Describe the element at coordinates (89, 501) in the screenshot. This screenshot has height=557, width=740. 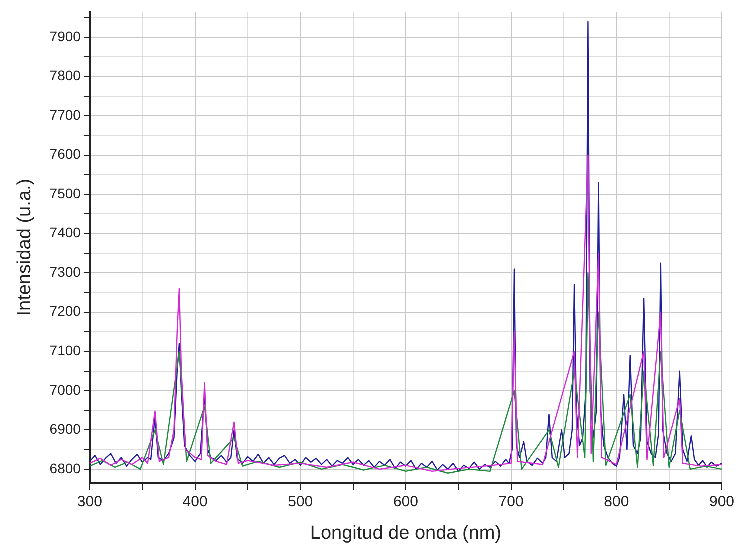
I see `x-tick-label: 300` at that location.